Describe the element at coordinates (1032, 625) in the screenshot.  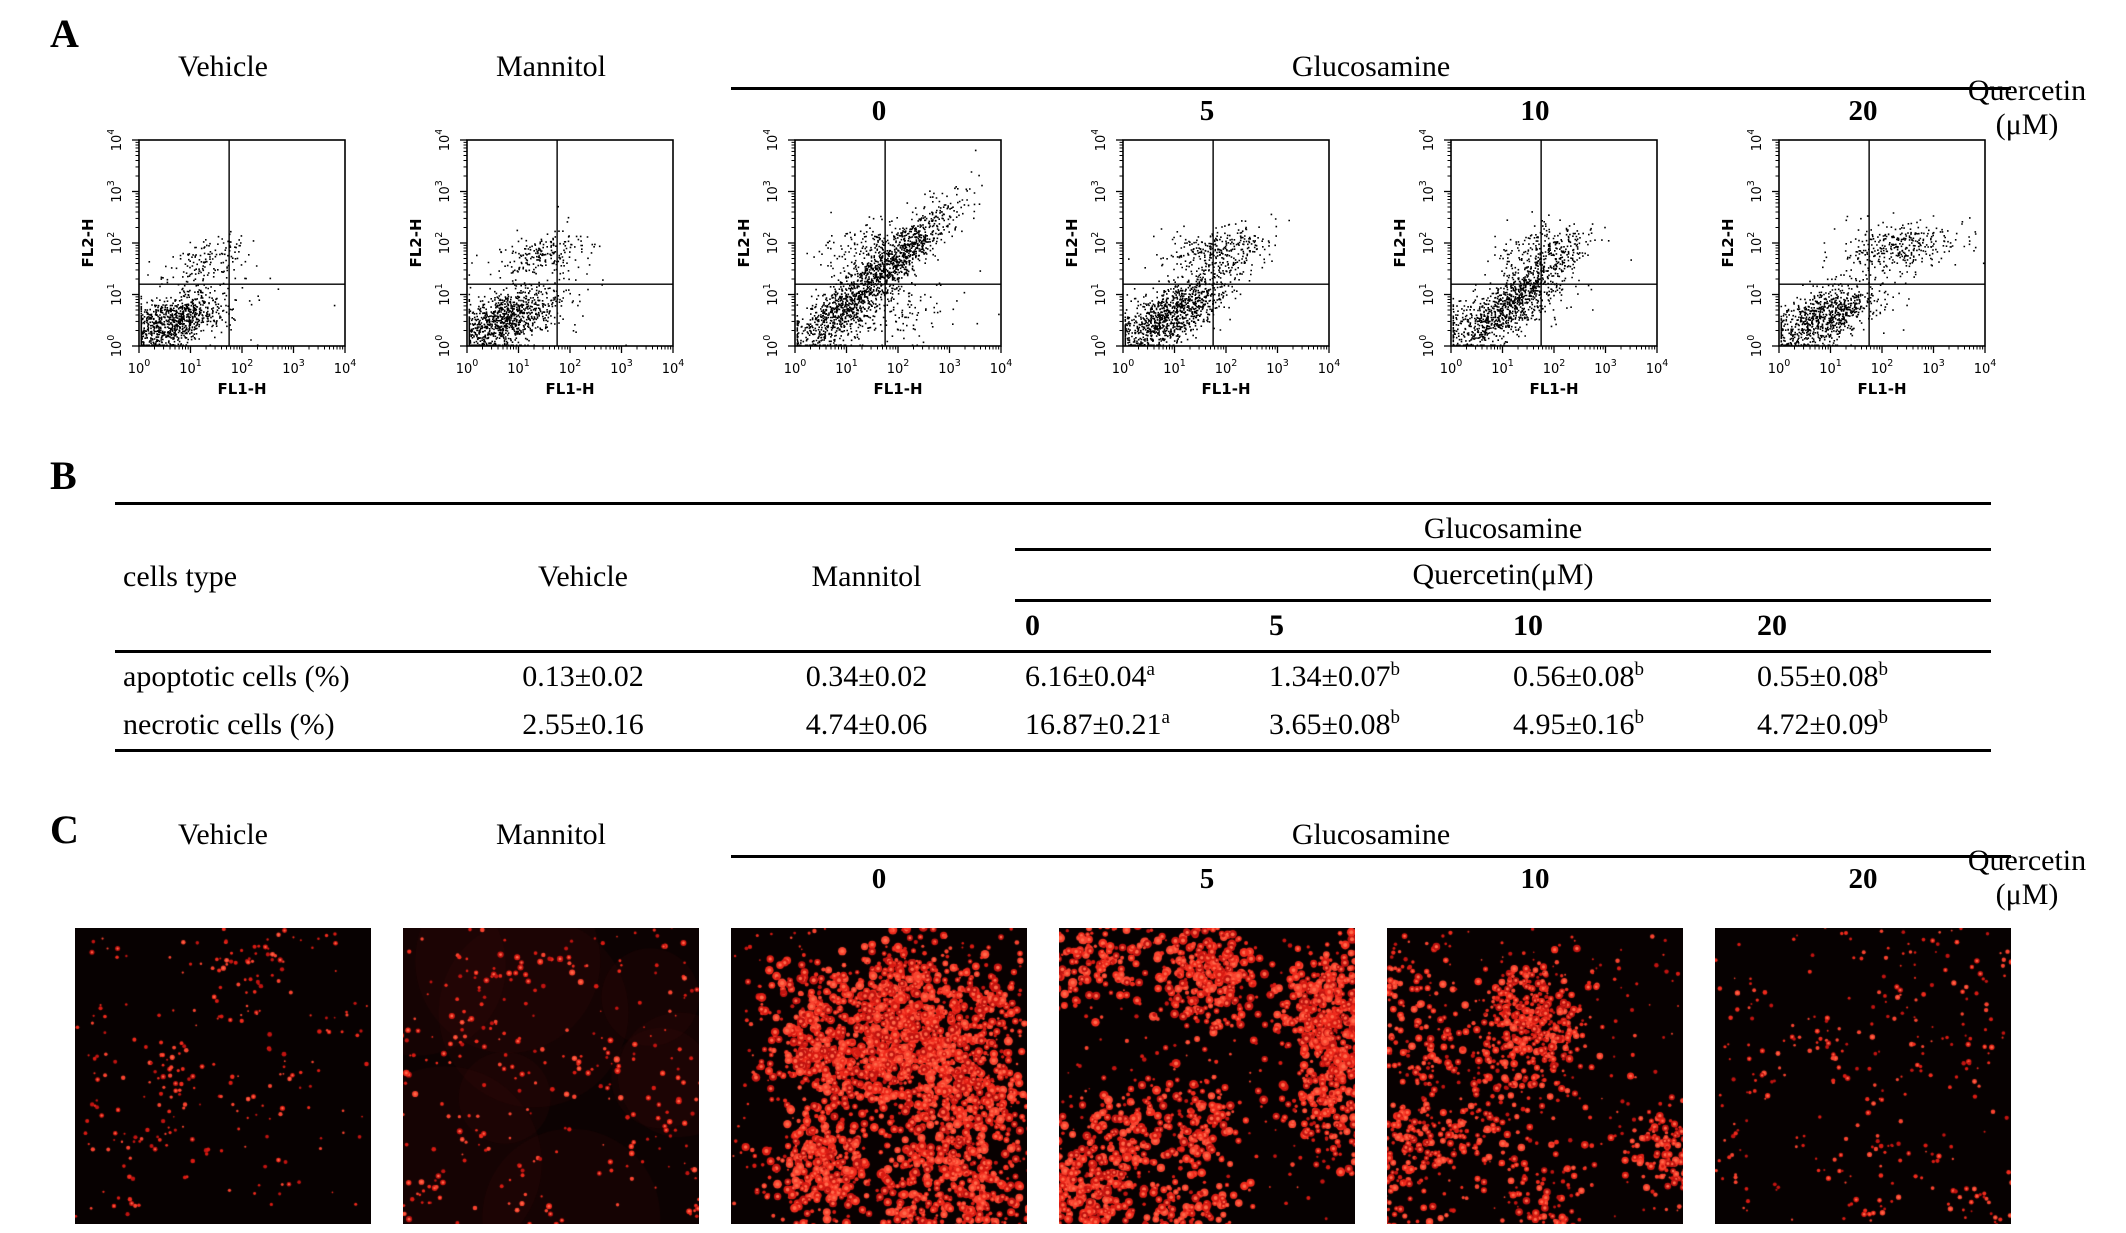
I see `table-dose-0: 0` at that location.